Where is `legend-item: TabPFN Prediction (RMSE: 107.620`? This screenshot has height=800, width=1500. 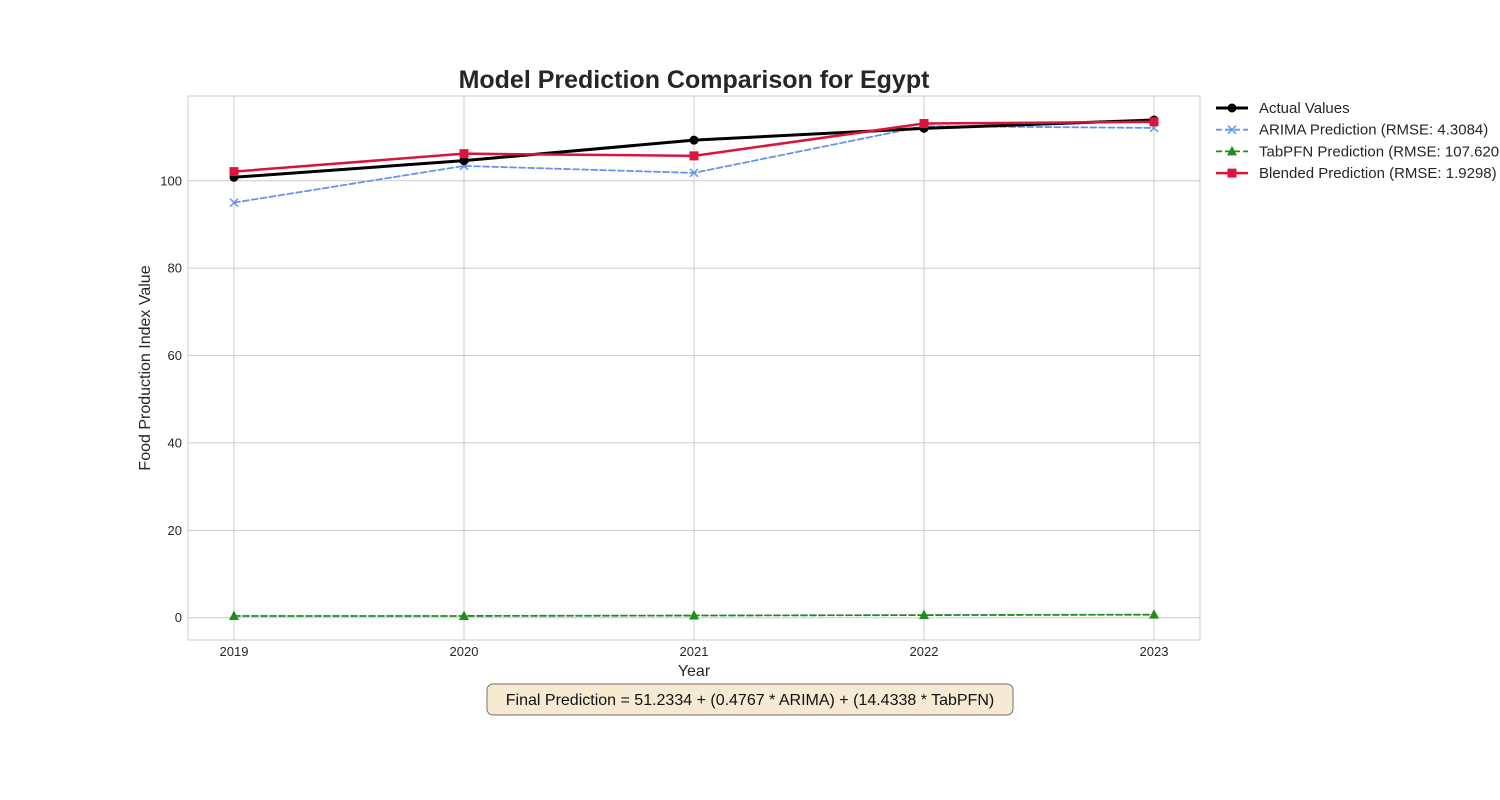
legend-item: TabPFN Prediction (RMSE: 107.620 is located at coordinates (1357, 151).